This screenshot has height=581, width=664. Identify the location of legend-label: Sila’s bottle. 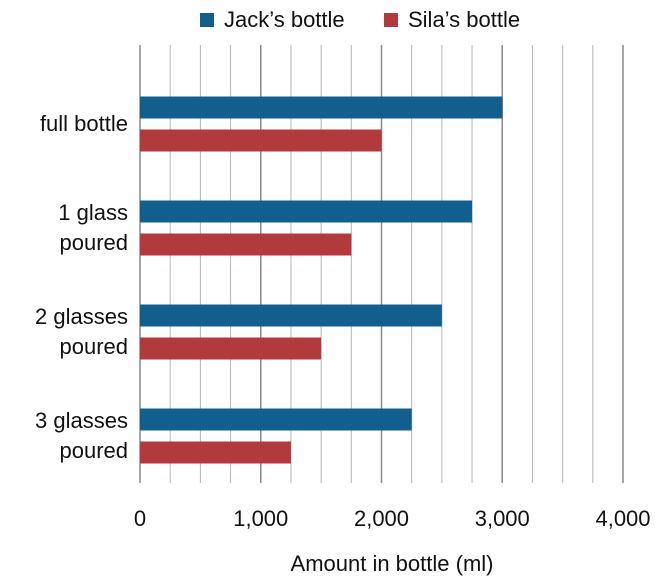
(464, 19).